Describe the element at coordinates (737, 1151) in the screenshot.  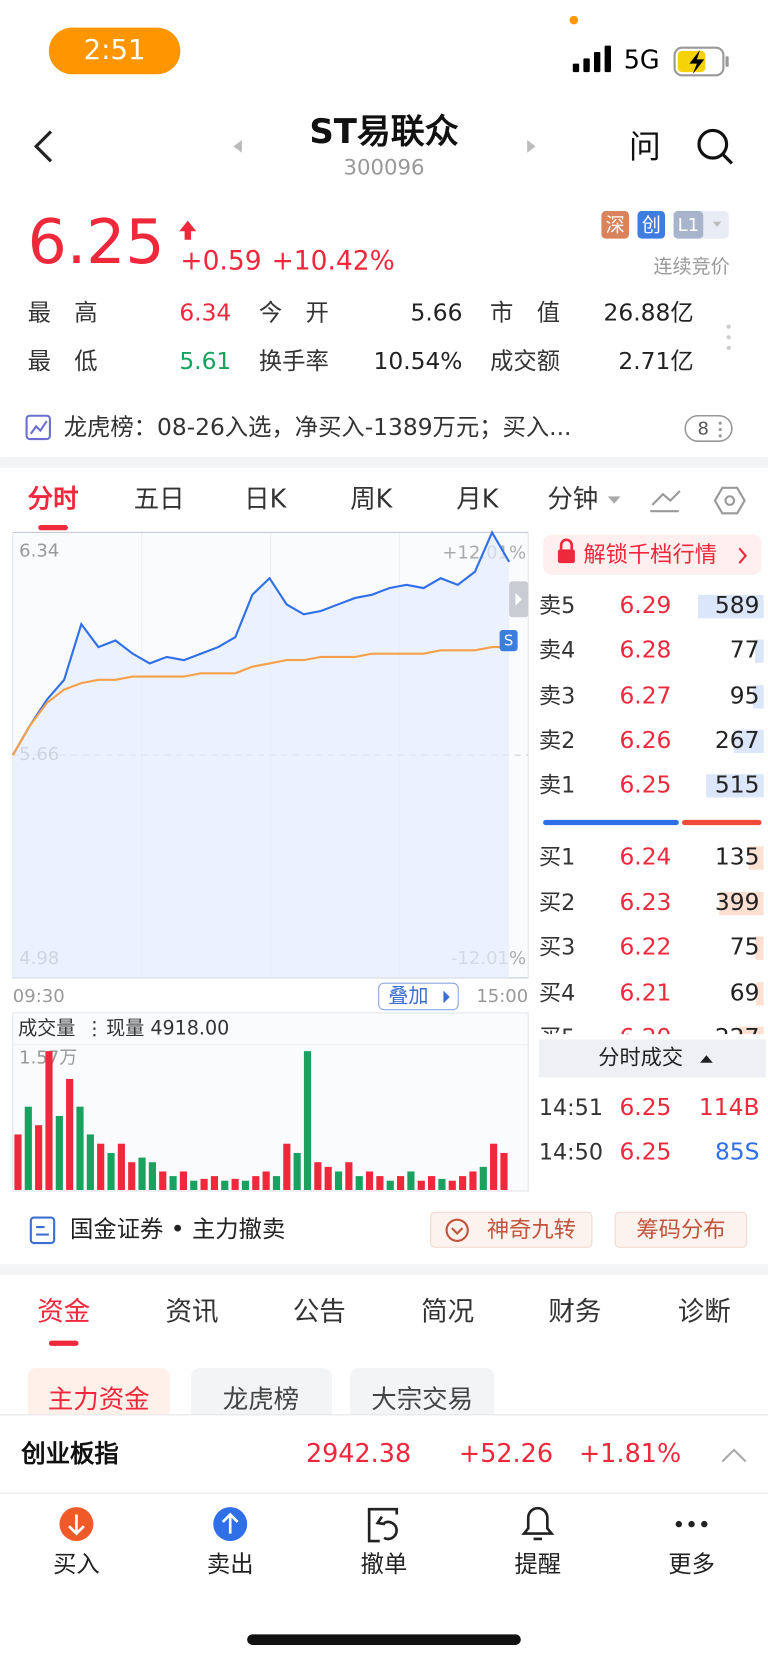
I see `trade-volume: 85S` at that location.